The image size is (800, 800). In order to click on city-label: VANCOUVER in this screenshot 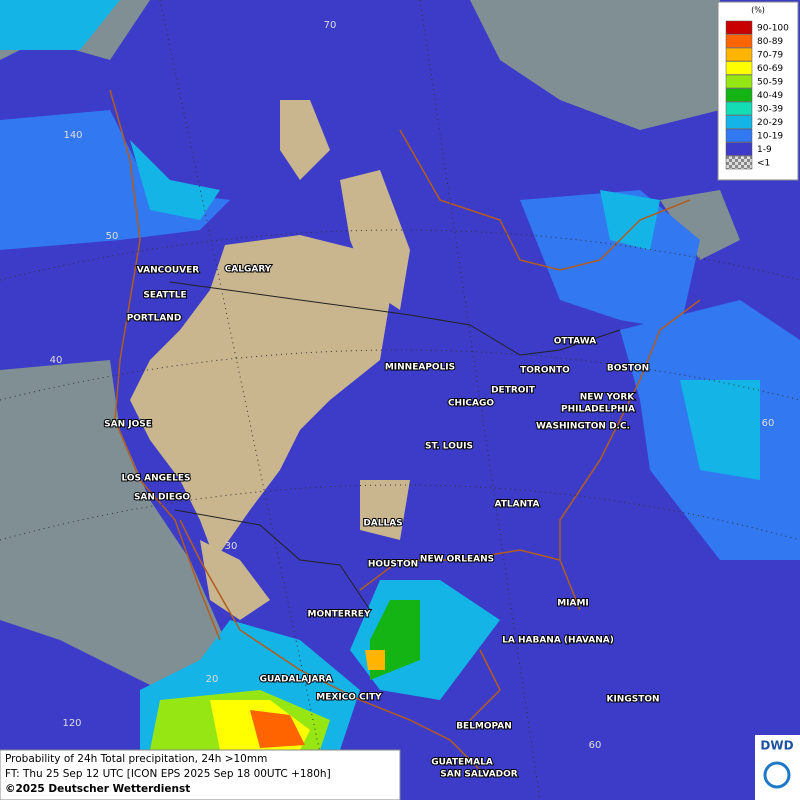, I will do `click(168, 271)`.